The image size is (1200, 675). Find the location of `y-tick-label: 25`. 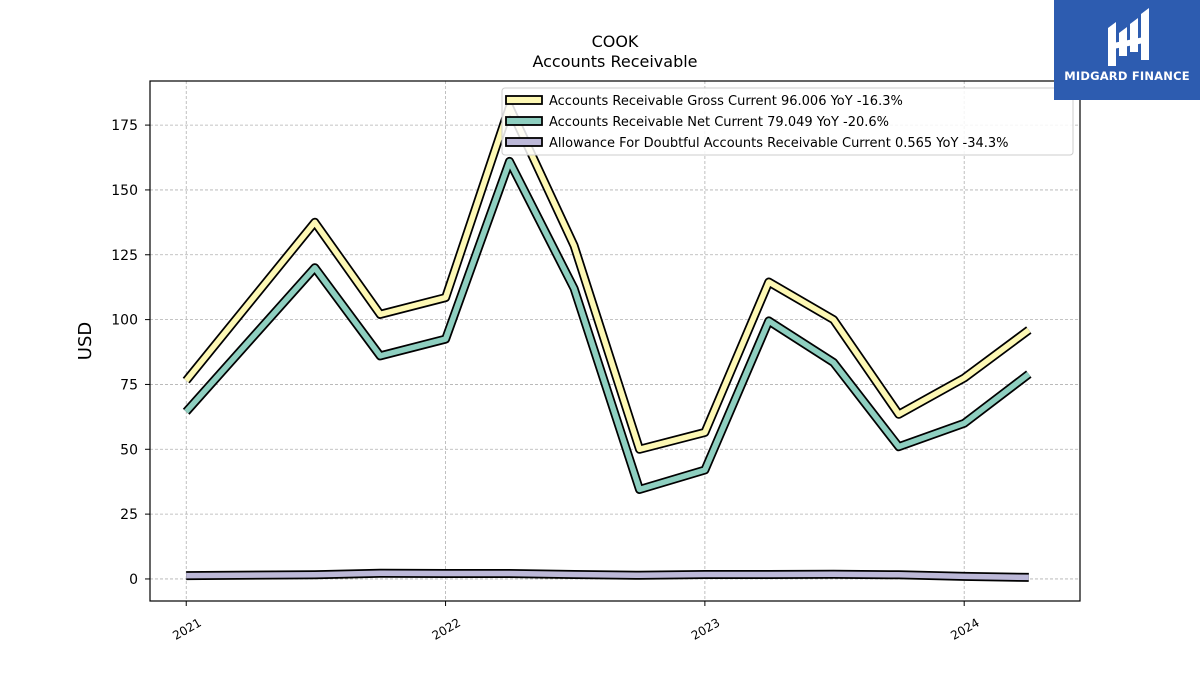

y-tick-label: 25 is located at coordinates (129, 515).